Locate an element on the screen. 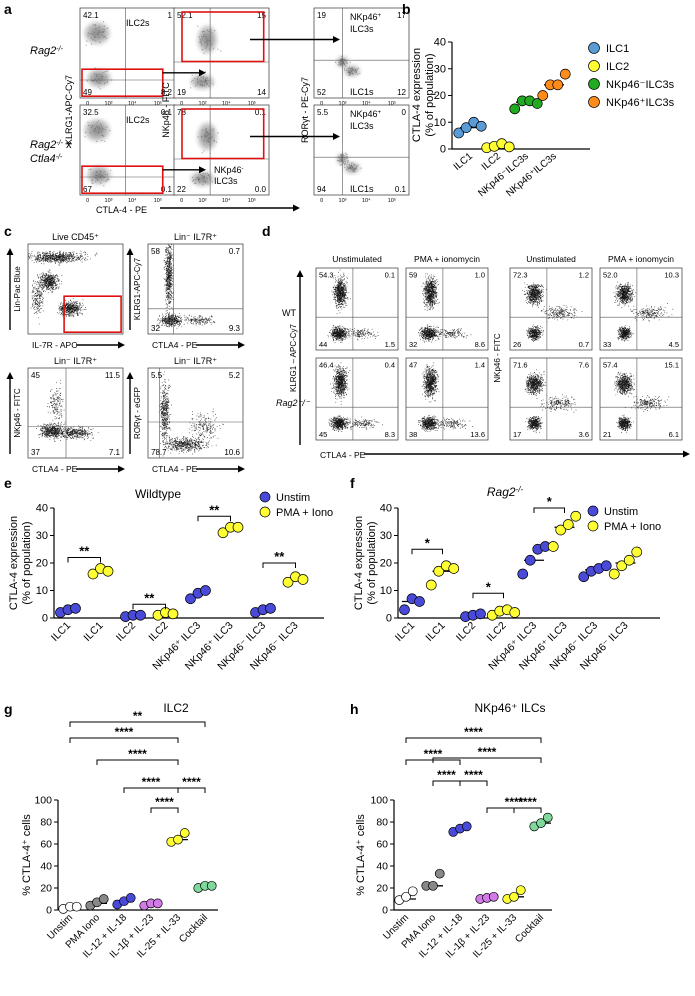 This screenshot has height=996, width=695. superscript: -/- is located at coordinates (59, 49).